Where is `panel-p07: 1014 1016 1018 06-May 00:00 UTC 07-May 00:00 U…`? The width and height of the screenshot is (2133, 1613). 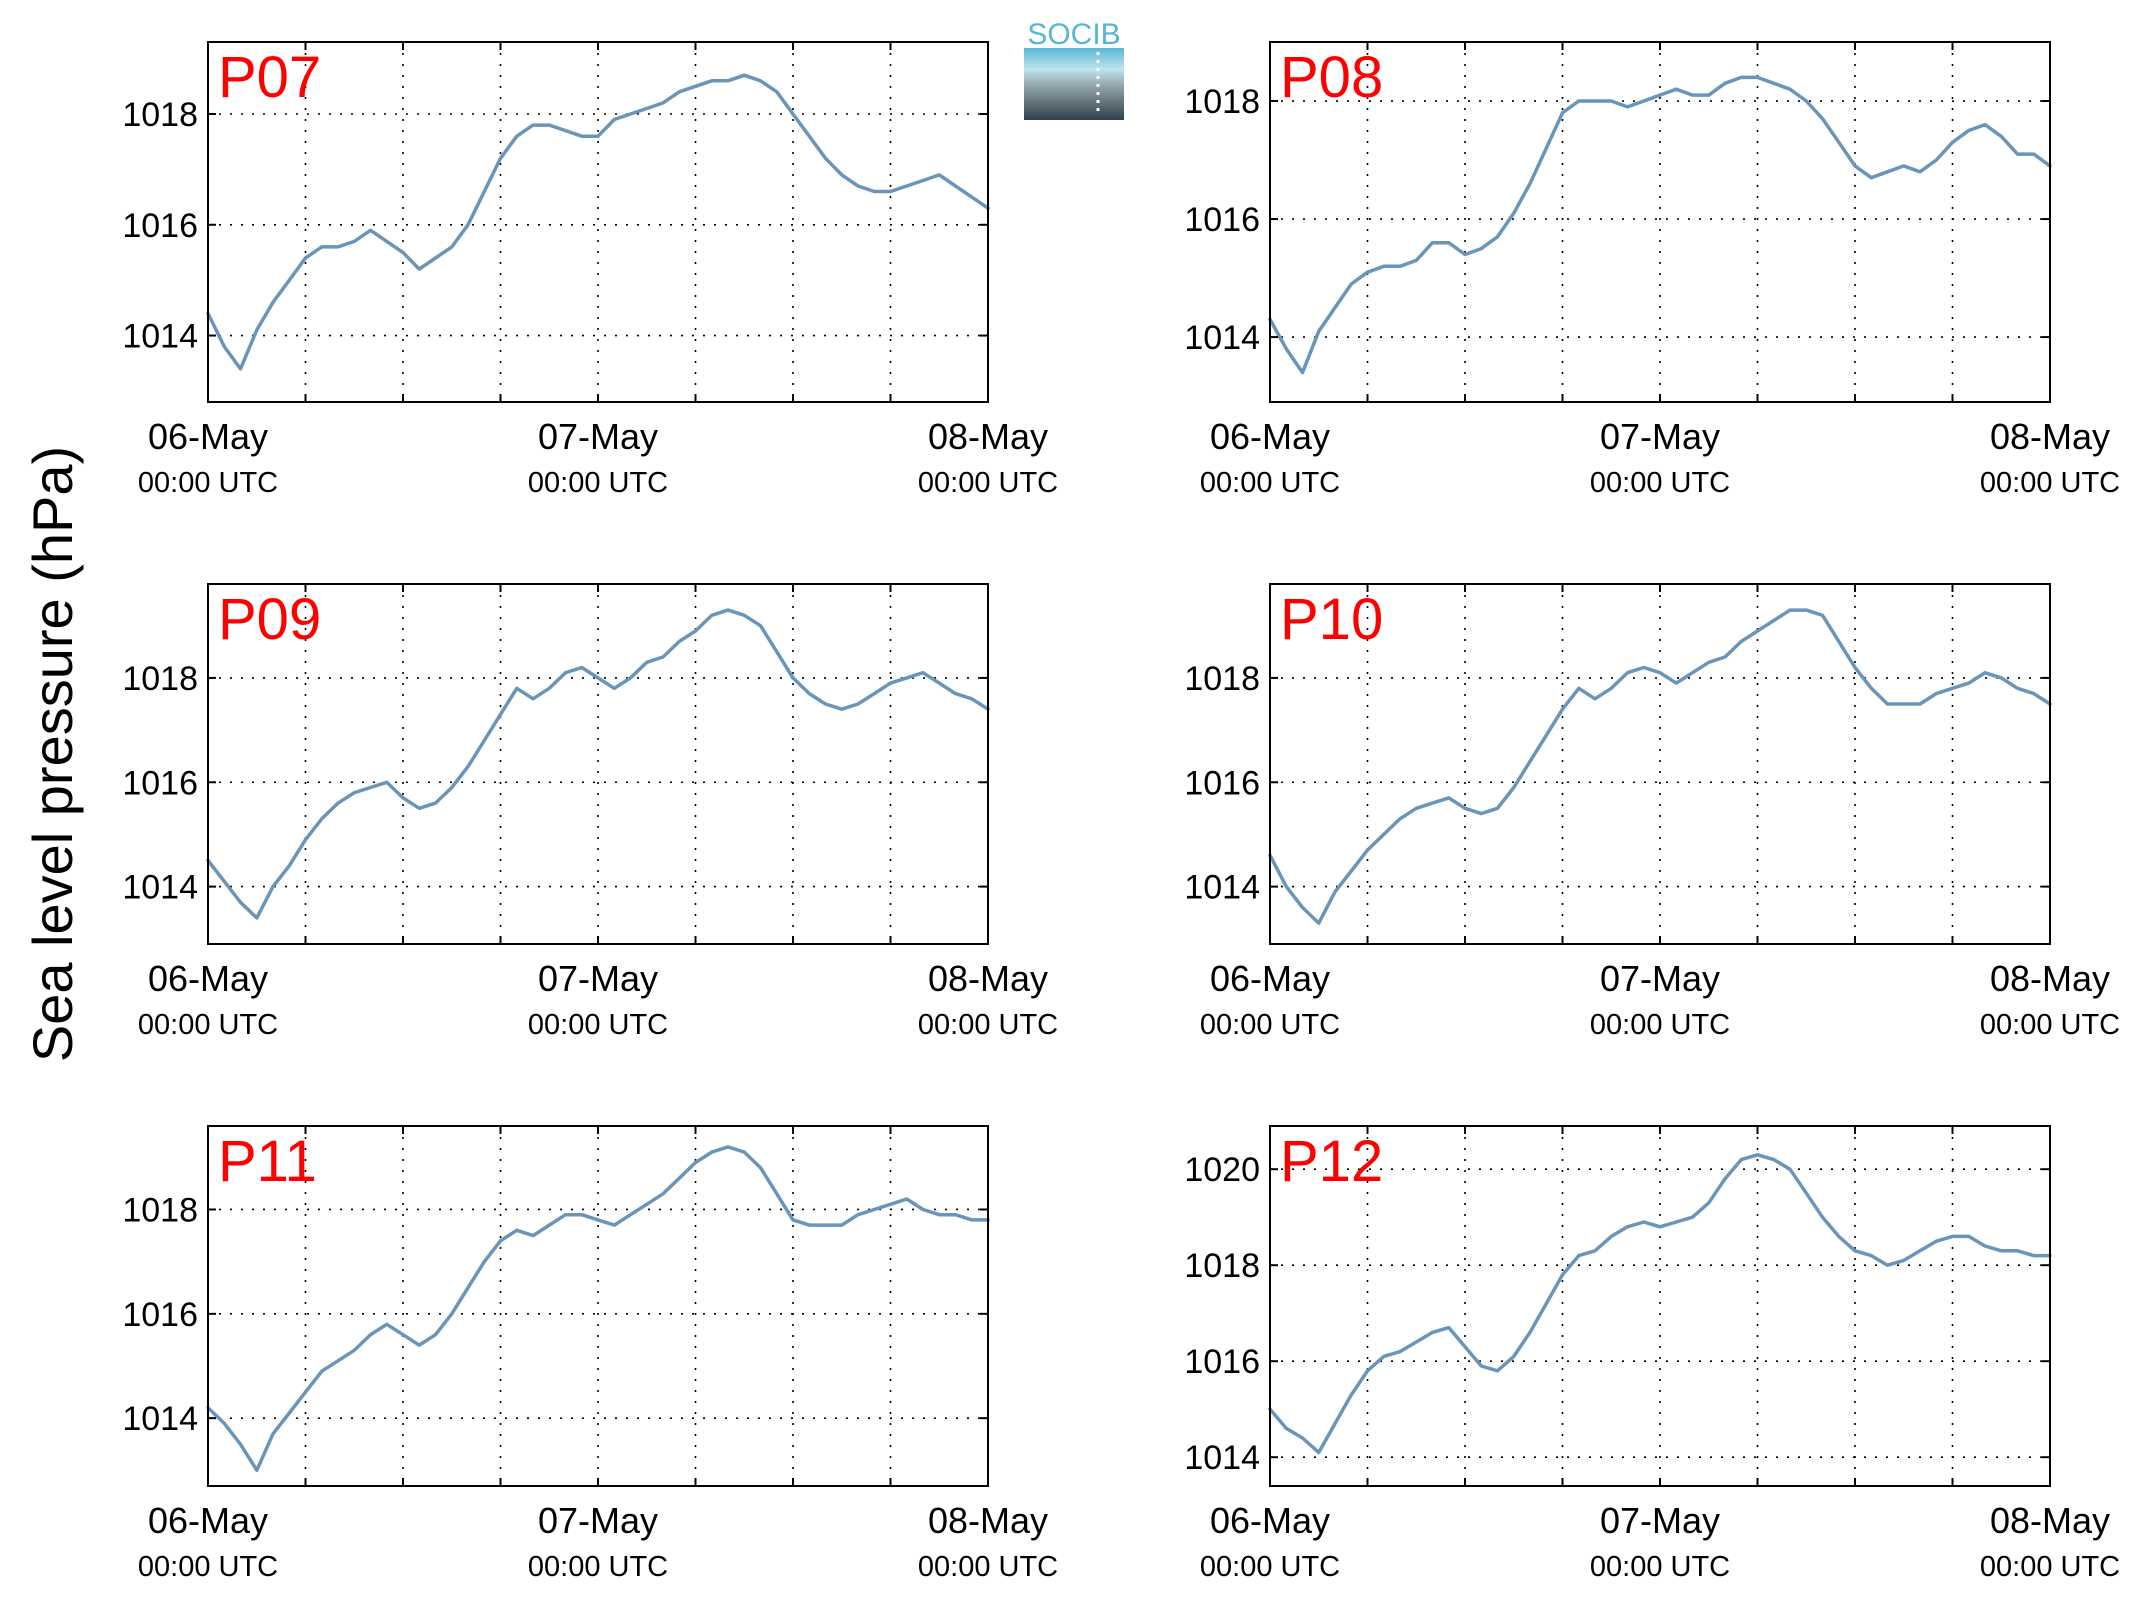 panel-p07: 1014 1016 1018 06-May 00:00 UTC 07-May 00:00 U… is located at coordinates (590, 270).